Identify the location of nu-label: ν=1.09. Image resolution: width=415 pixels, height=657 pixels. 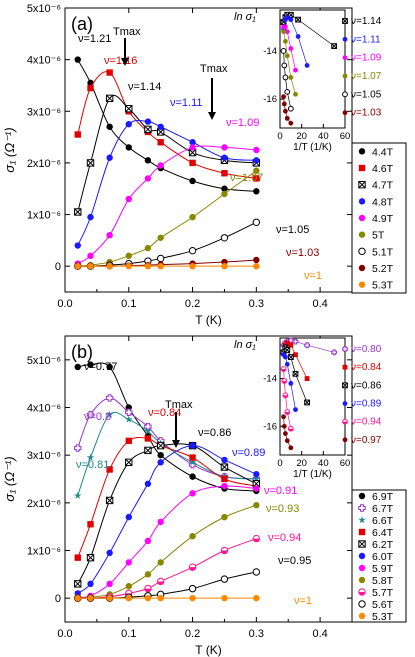
(242, 123).